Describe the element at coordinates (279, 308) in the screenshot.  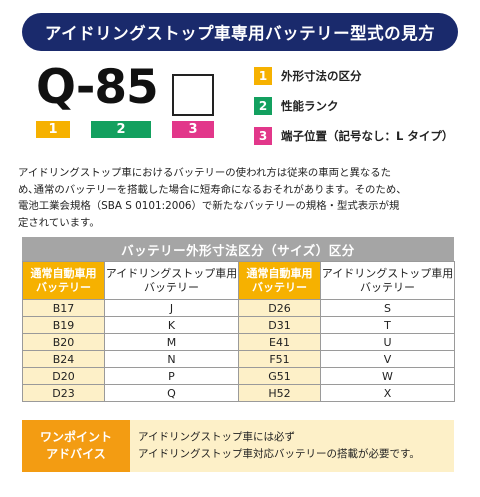
I see `table-cell: D26` at that location.